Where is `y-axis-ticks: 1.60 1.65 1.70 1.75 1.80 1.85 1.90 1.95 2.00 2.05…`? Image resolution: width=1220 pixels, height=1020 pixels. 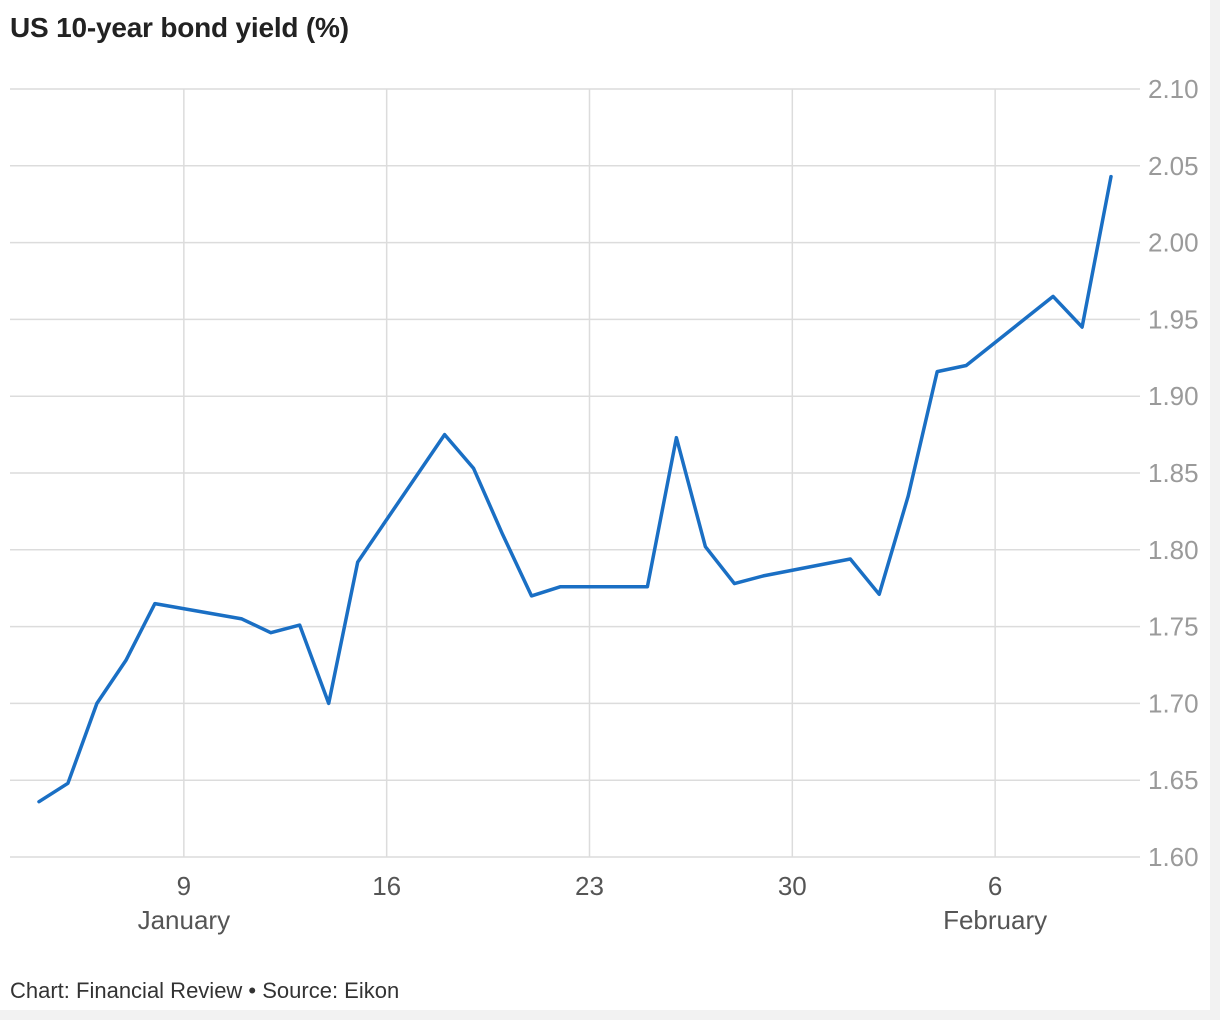 y-axis-ticks: 1.60 1.65 1.70 1.75 1.80 1.85 1.90 1.95 2.00 2.05… is located at coordinates (1173, 473).